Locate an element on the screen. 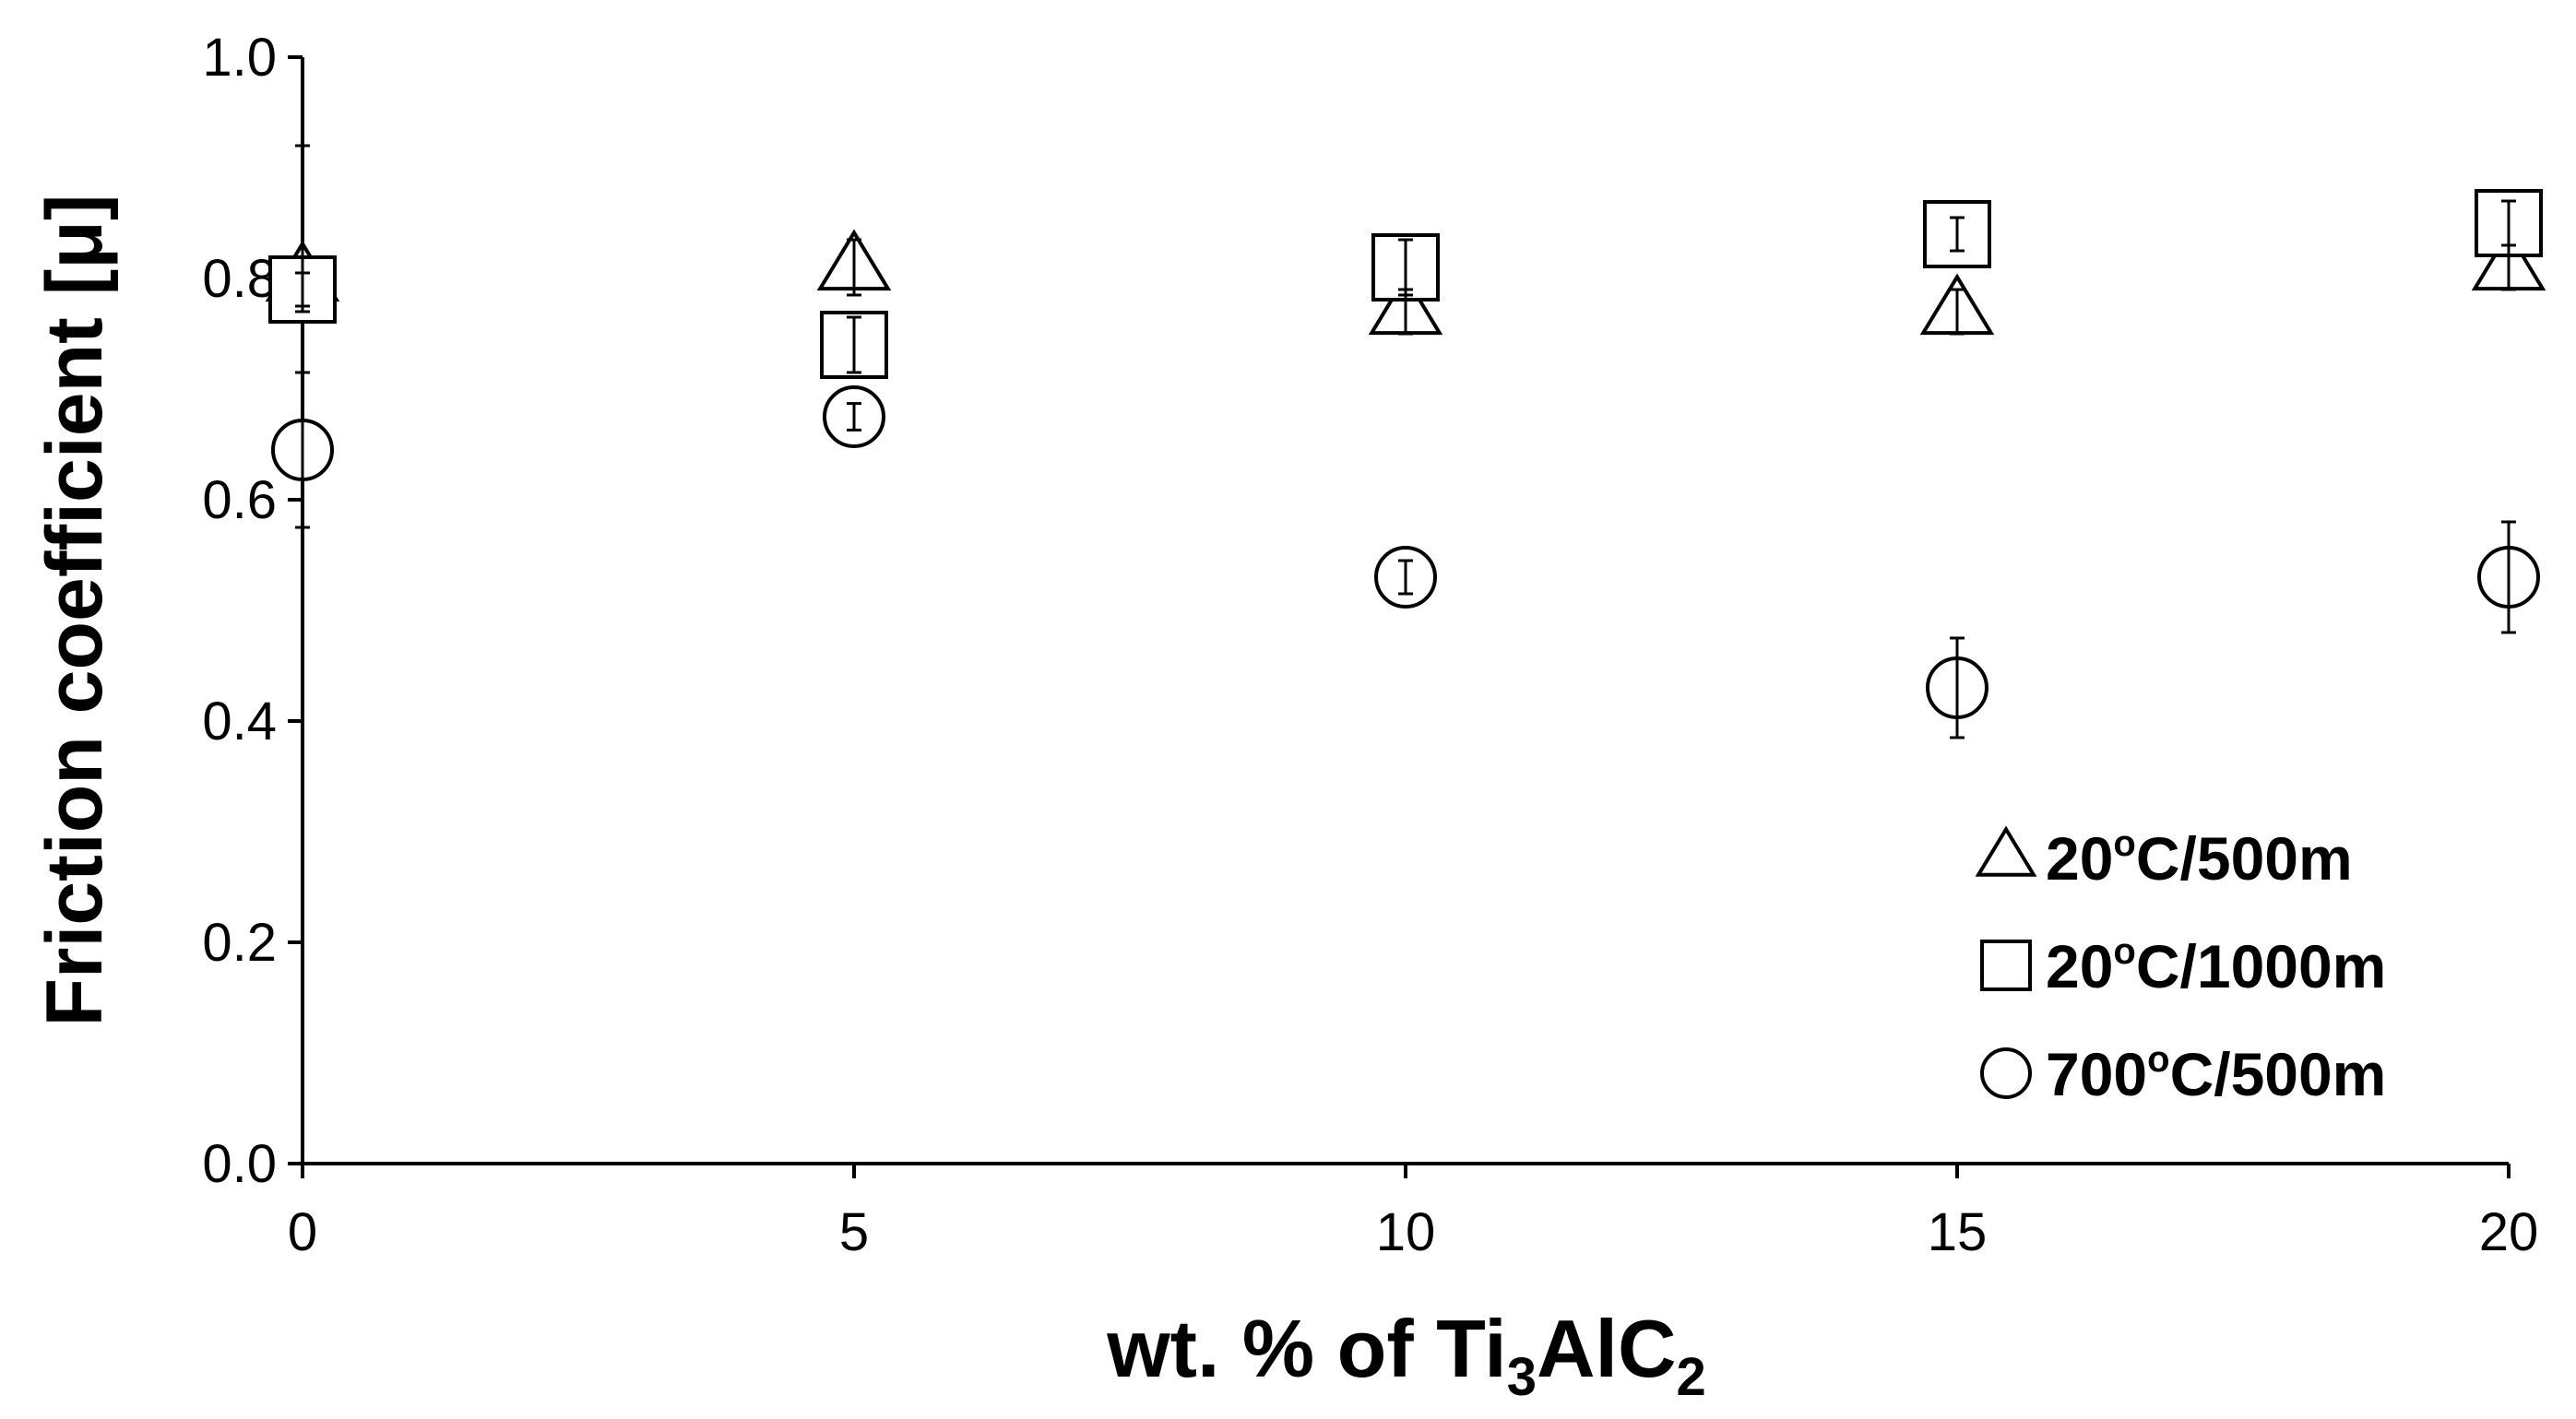 This screenshot has width=2576, height=1419. y-tick-label: 0.4 is located at coordinates (239, 722).